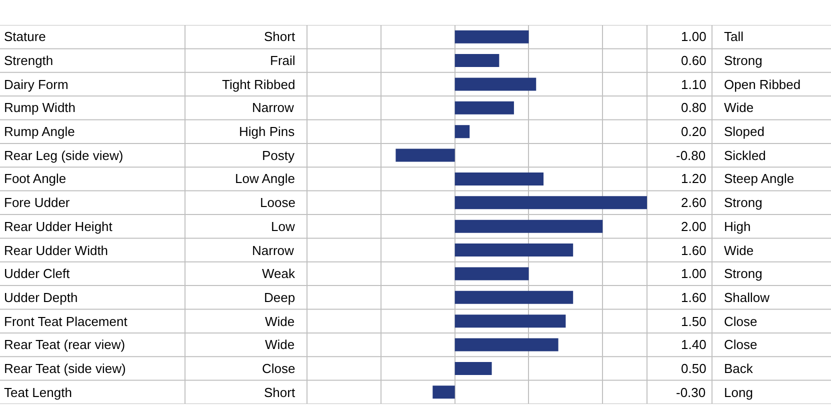 This screenshot has height=407, width=831. I want to click on data-label: 0.50, so click(693, 368).